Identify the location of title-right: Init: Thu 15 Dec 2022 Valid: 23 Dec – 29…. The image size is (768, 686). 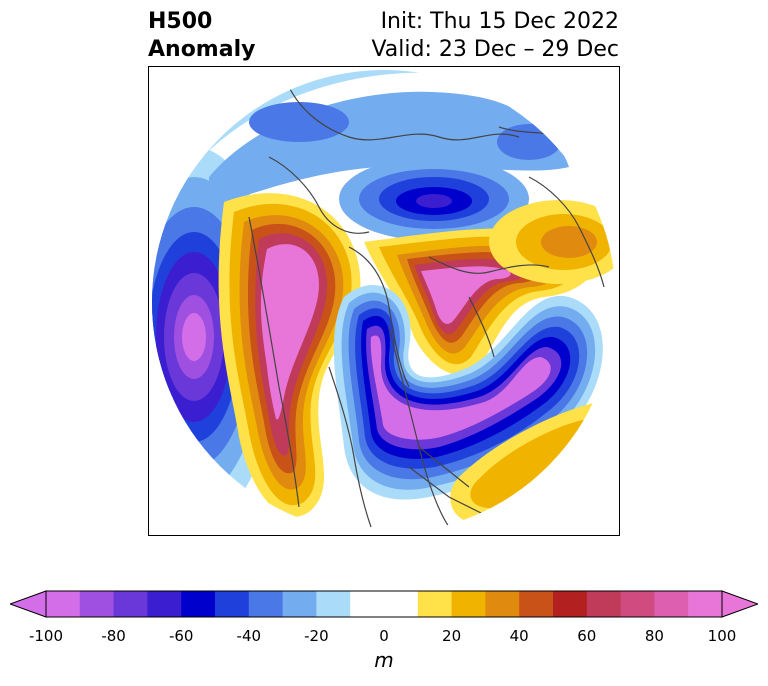
(495, 36).